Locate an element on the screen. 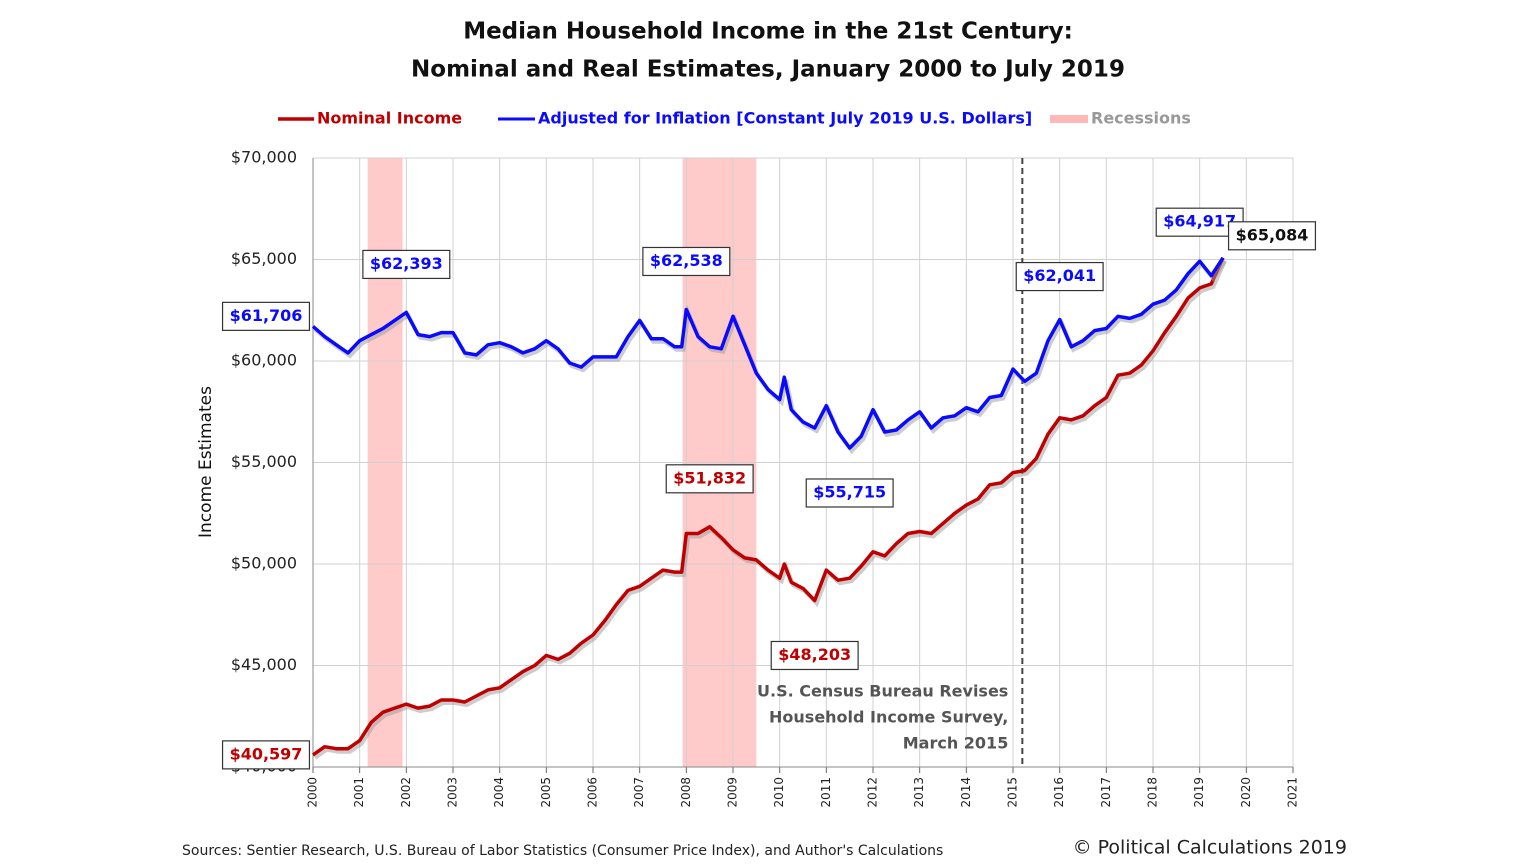 This screenshot has width=1536, height=864. x-tick-label: 2001 is located at coordinates (359, 792).